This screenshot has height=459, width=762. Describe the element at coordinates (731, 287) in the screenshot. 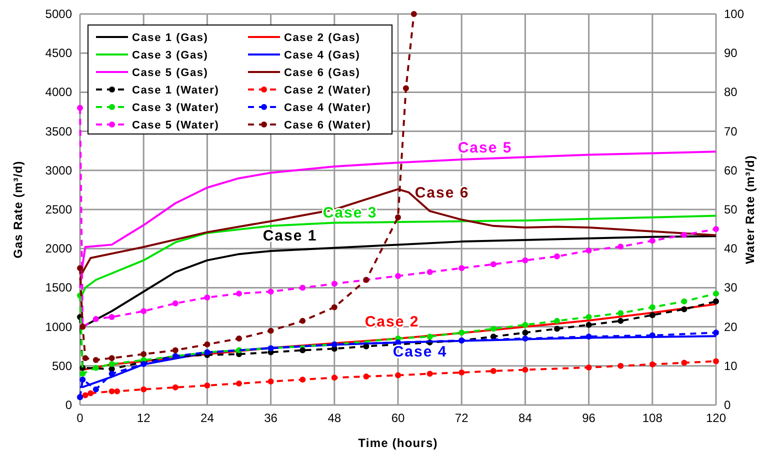

I see `y2-tick-label: 30` at that location.